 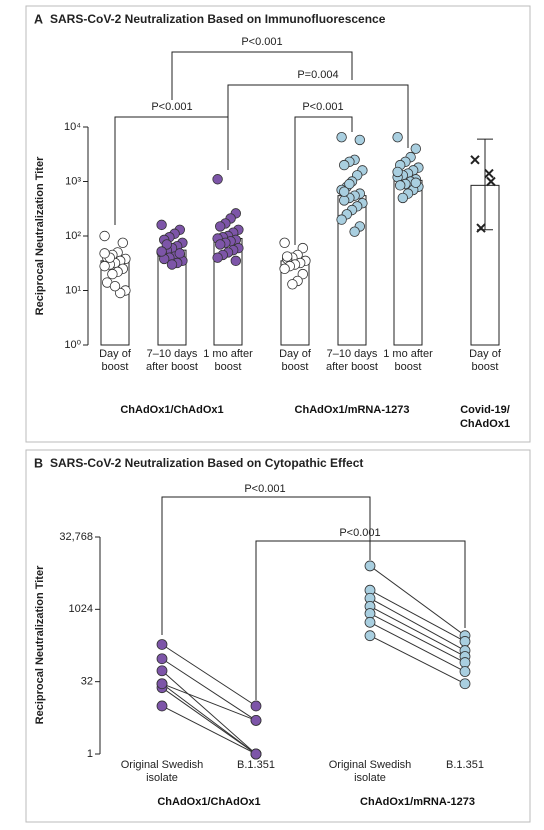 I want to click on y-tick-label: 1, so click(x=90, y=754).